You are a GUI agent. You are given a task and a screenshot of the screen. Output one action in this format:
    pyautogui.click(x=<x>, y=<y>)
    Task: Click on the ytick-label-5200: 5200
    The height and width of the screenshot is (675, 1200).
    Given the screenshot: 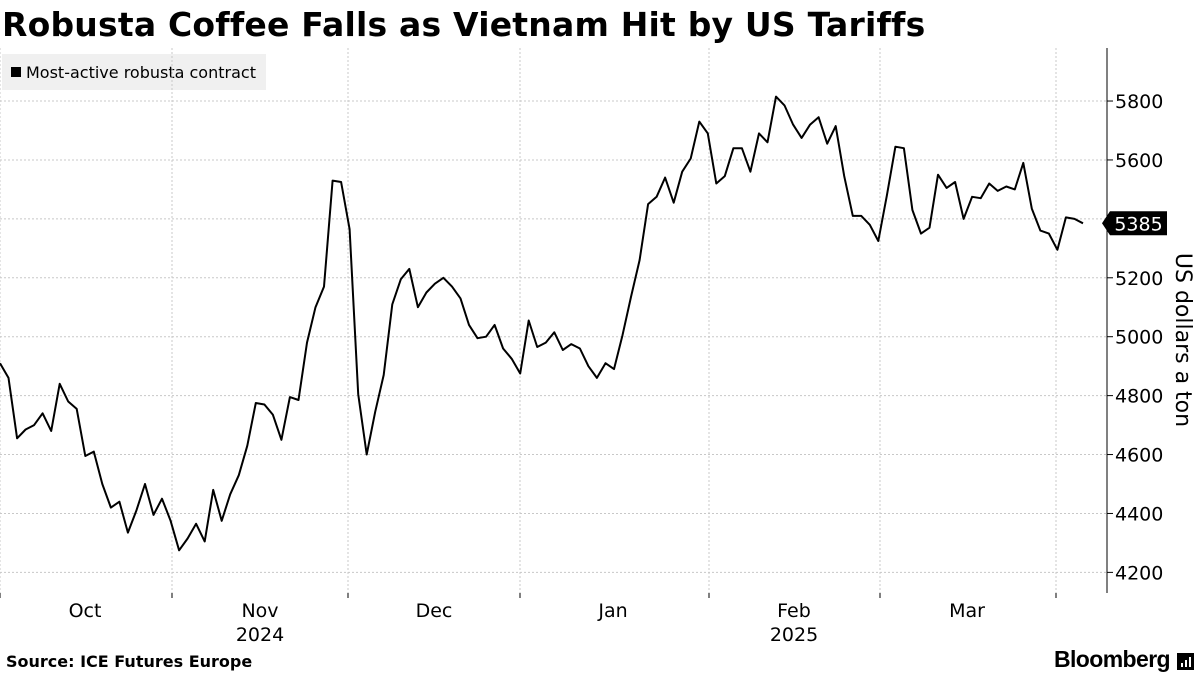 What is the action you would take?
    pyautogui.click(x=1139, y=279)
    